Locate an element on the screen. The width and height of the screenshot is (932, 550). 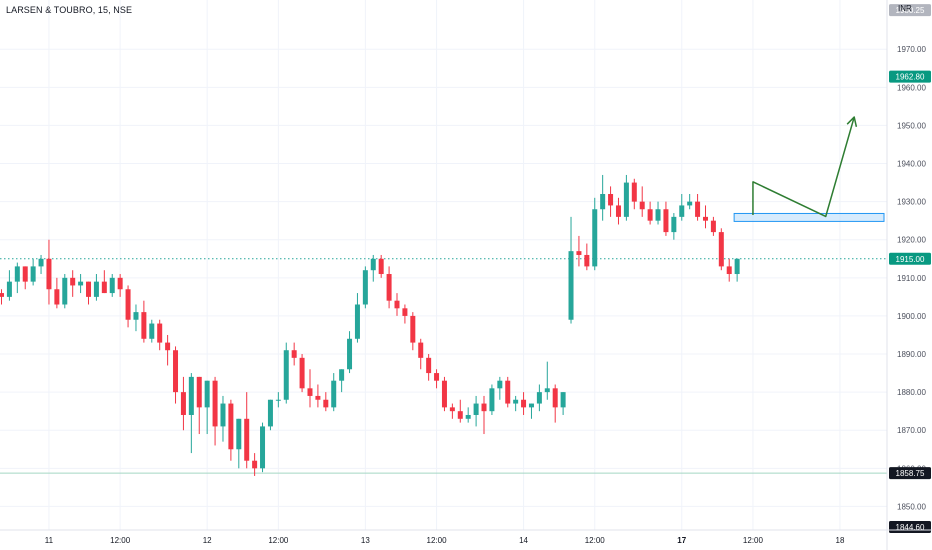
price-label-bg is located at coordinates (910, 258).